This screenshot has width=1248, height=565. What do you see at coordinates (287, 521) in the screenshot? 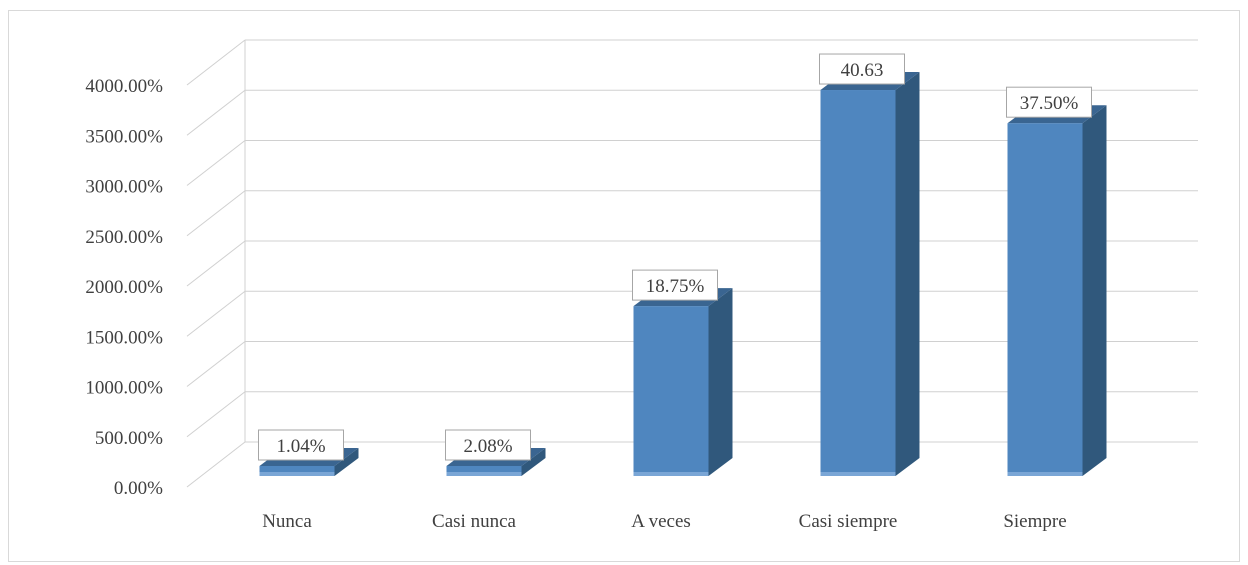
I see `x-category-label-0: Nunca` at bounding box center [287, 521].